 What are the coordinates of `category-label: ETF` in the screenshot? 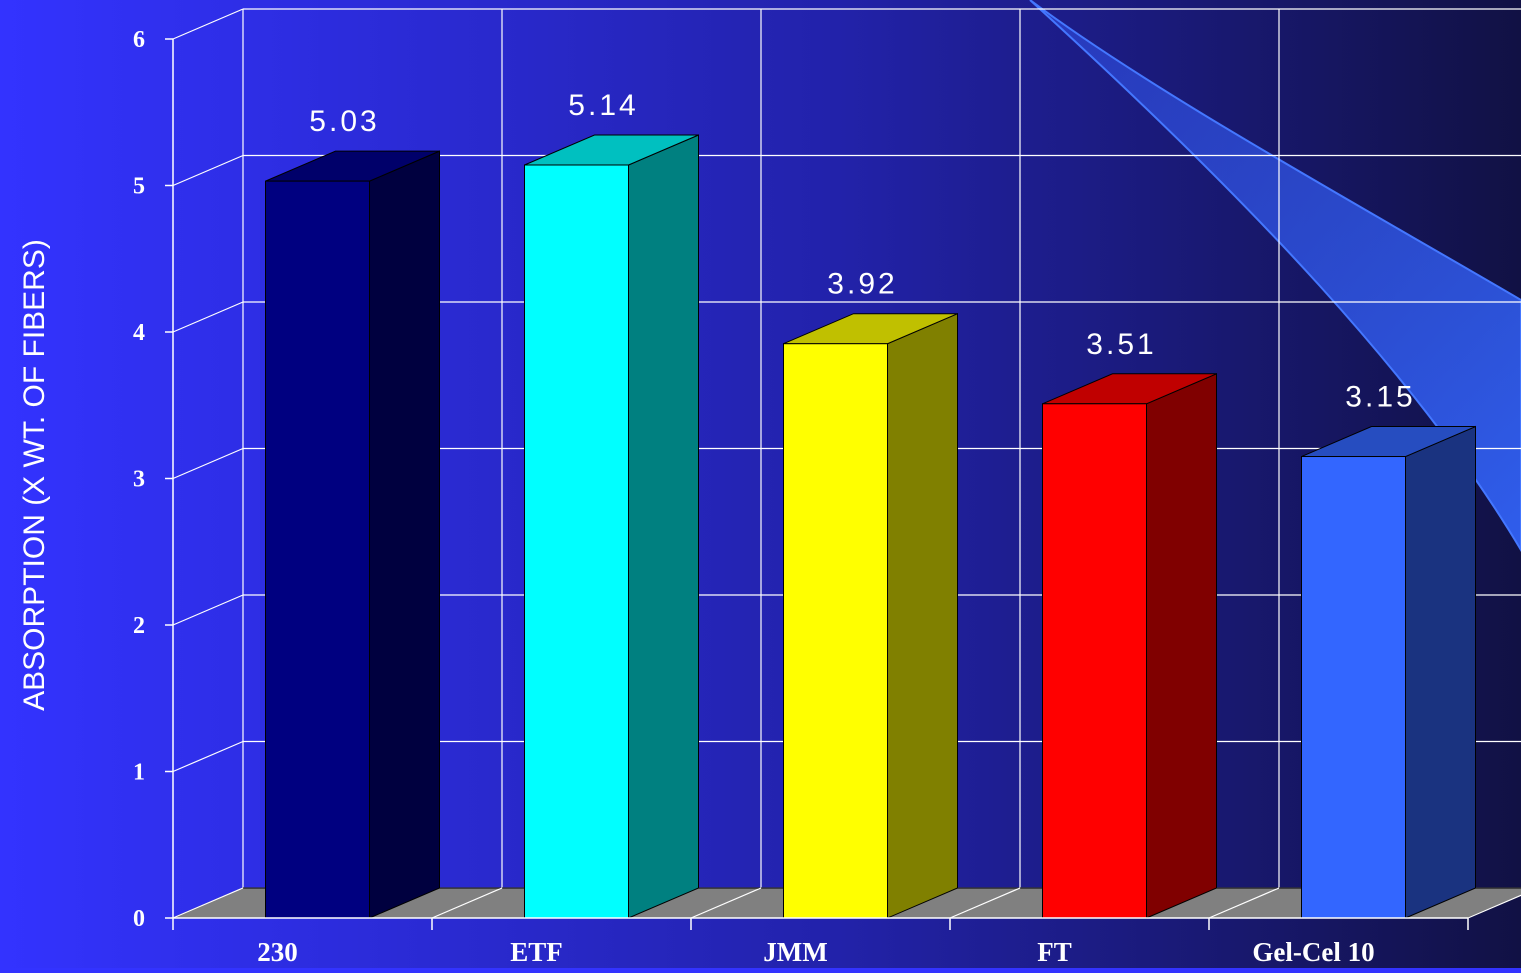 It's located at (536, 952).